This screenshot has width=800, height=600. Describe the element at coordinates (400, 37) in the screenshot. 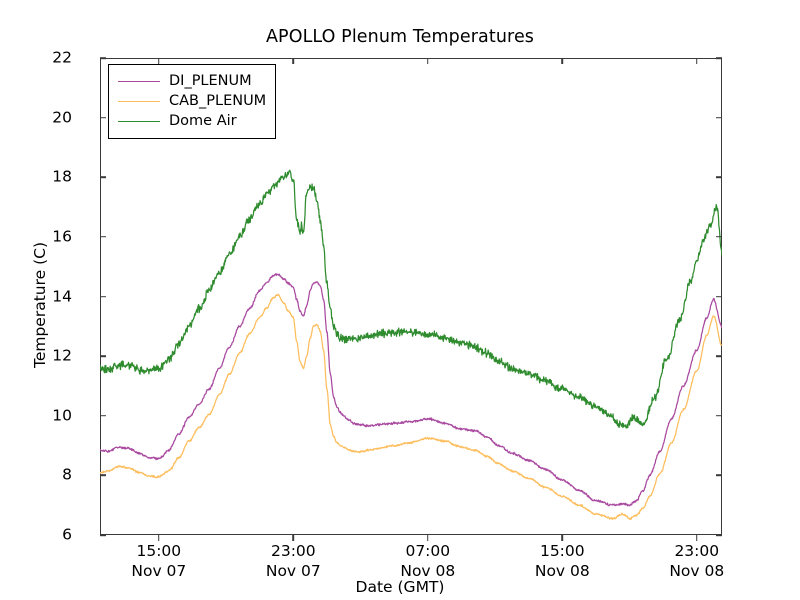

I see `chart-title: APOLLO Plenum Temperatures` at that location.